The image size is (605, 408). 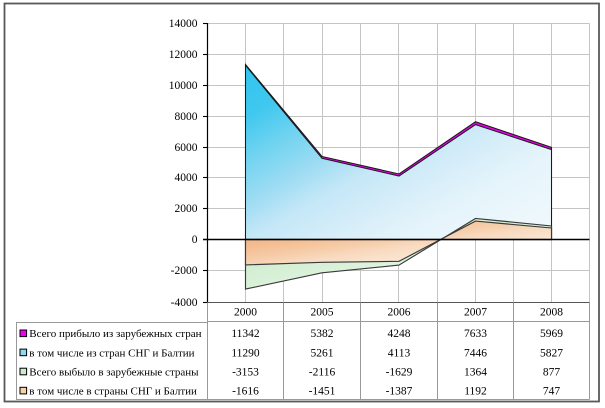 What do you see at coordinates (475, 353) in the screenshot?
I see `svg-text: 7446` at bounding box center [475, 353].